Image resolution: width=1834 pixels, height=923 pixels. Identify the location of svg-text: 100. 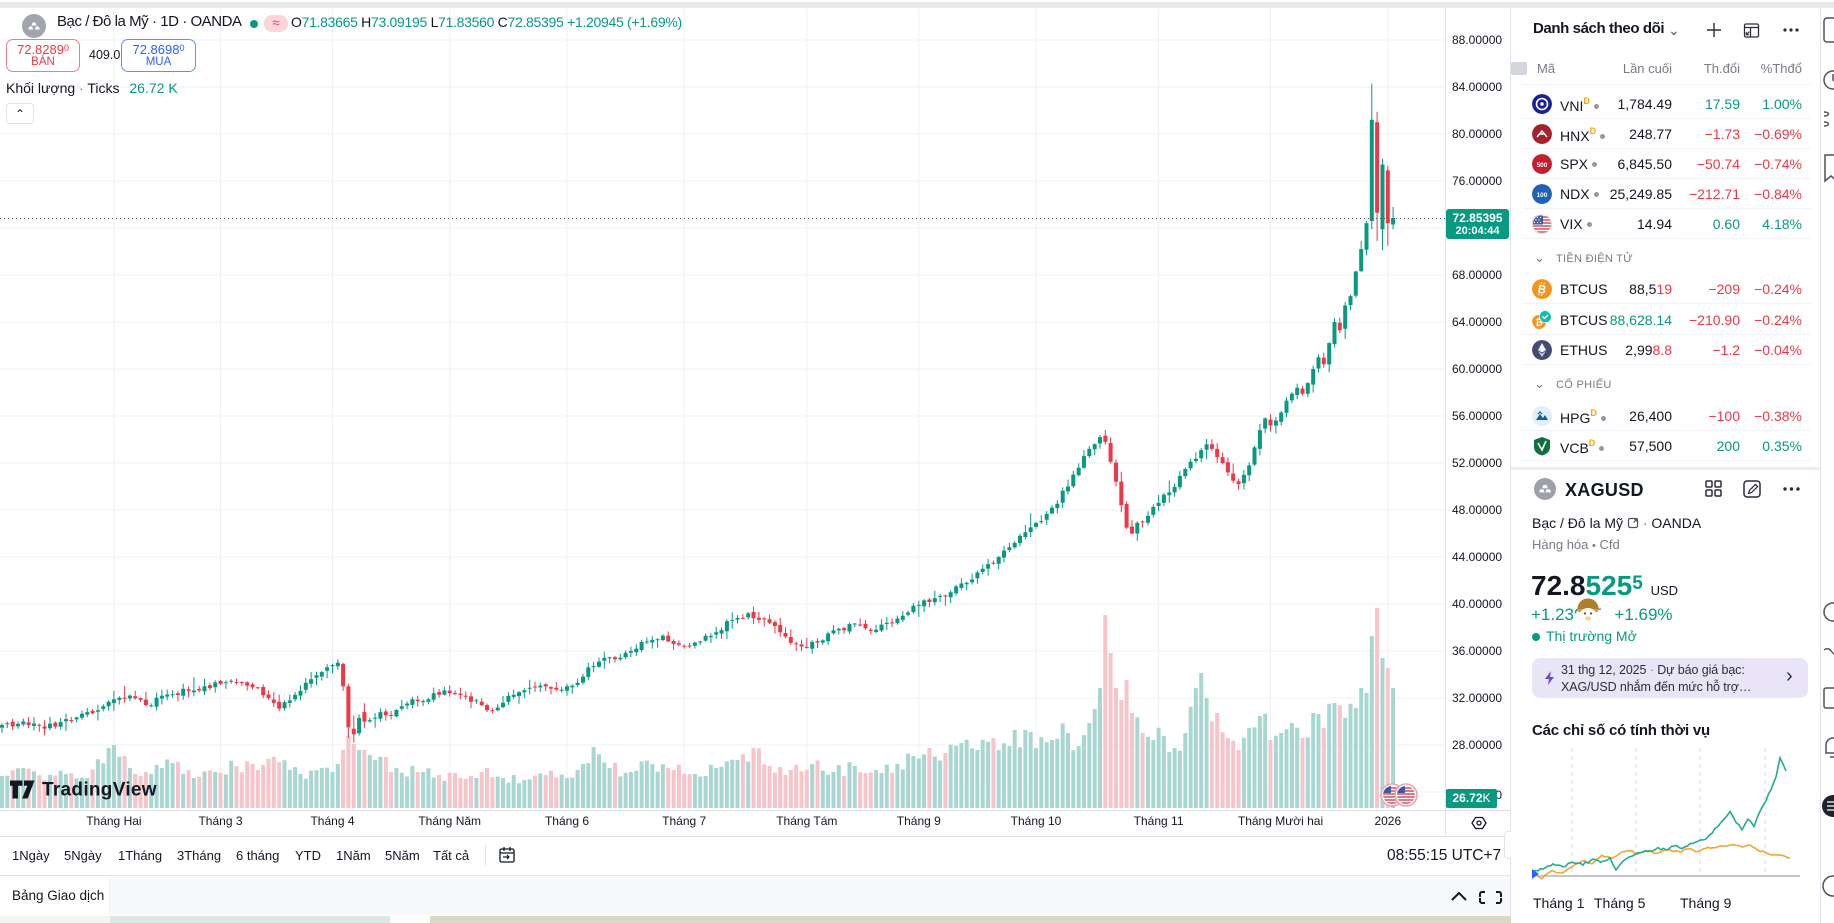
(1542, 195).